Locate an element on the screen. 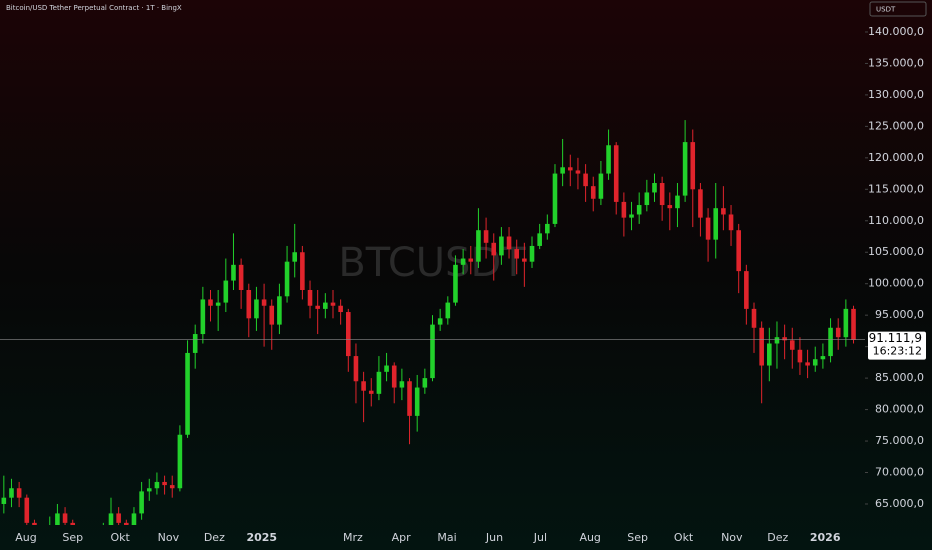 This screenshot has height=550, width=932. last-price-box is located at coordinates (897, 345).